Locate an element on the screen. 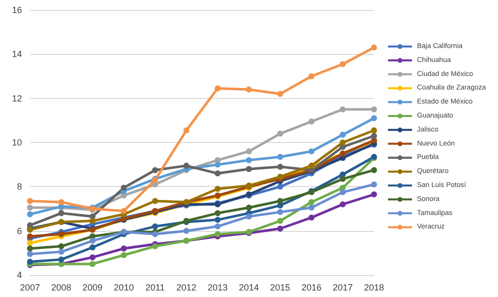 This screenshot has width=498, height=297. x-tick-label: 2007 is located at coordinates (30, 287).